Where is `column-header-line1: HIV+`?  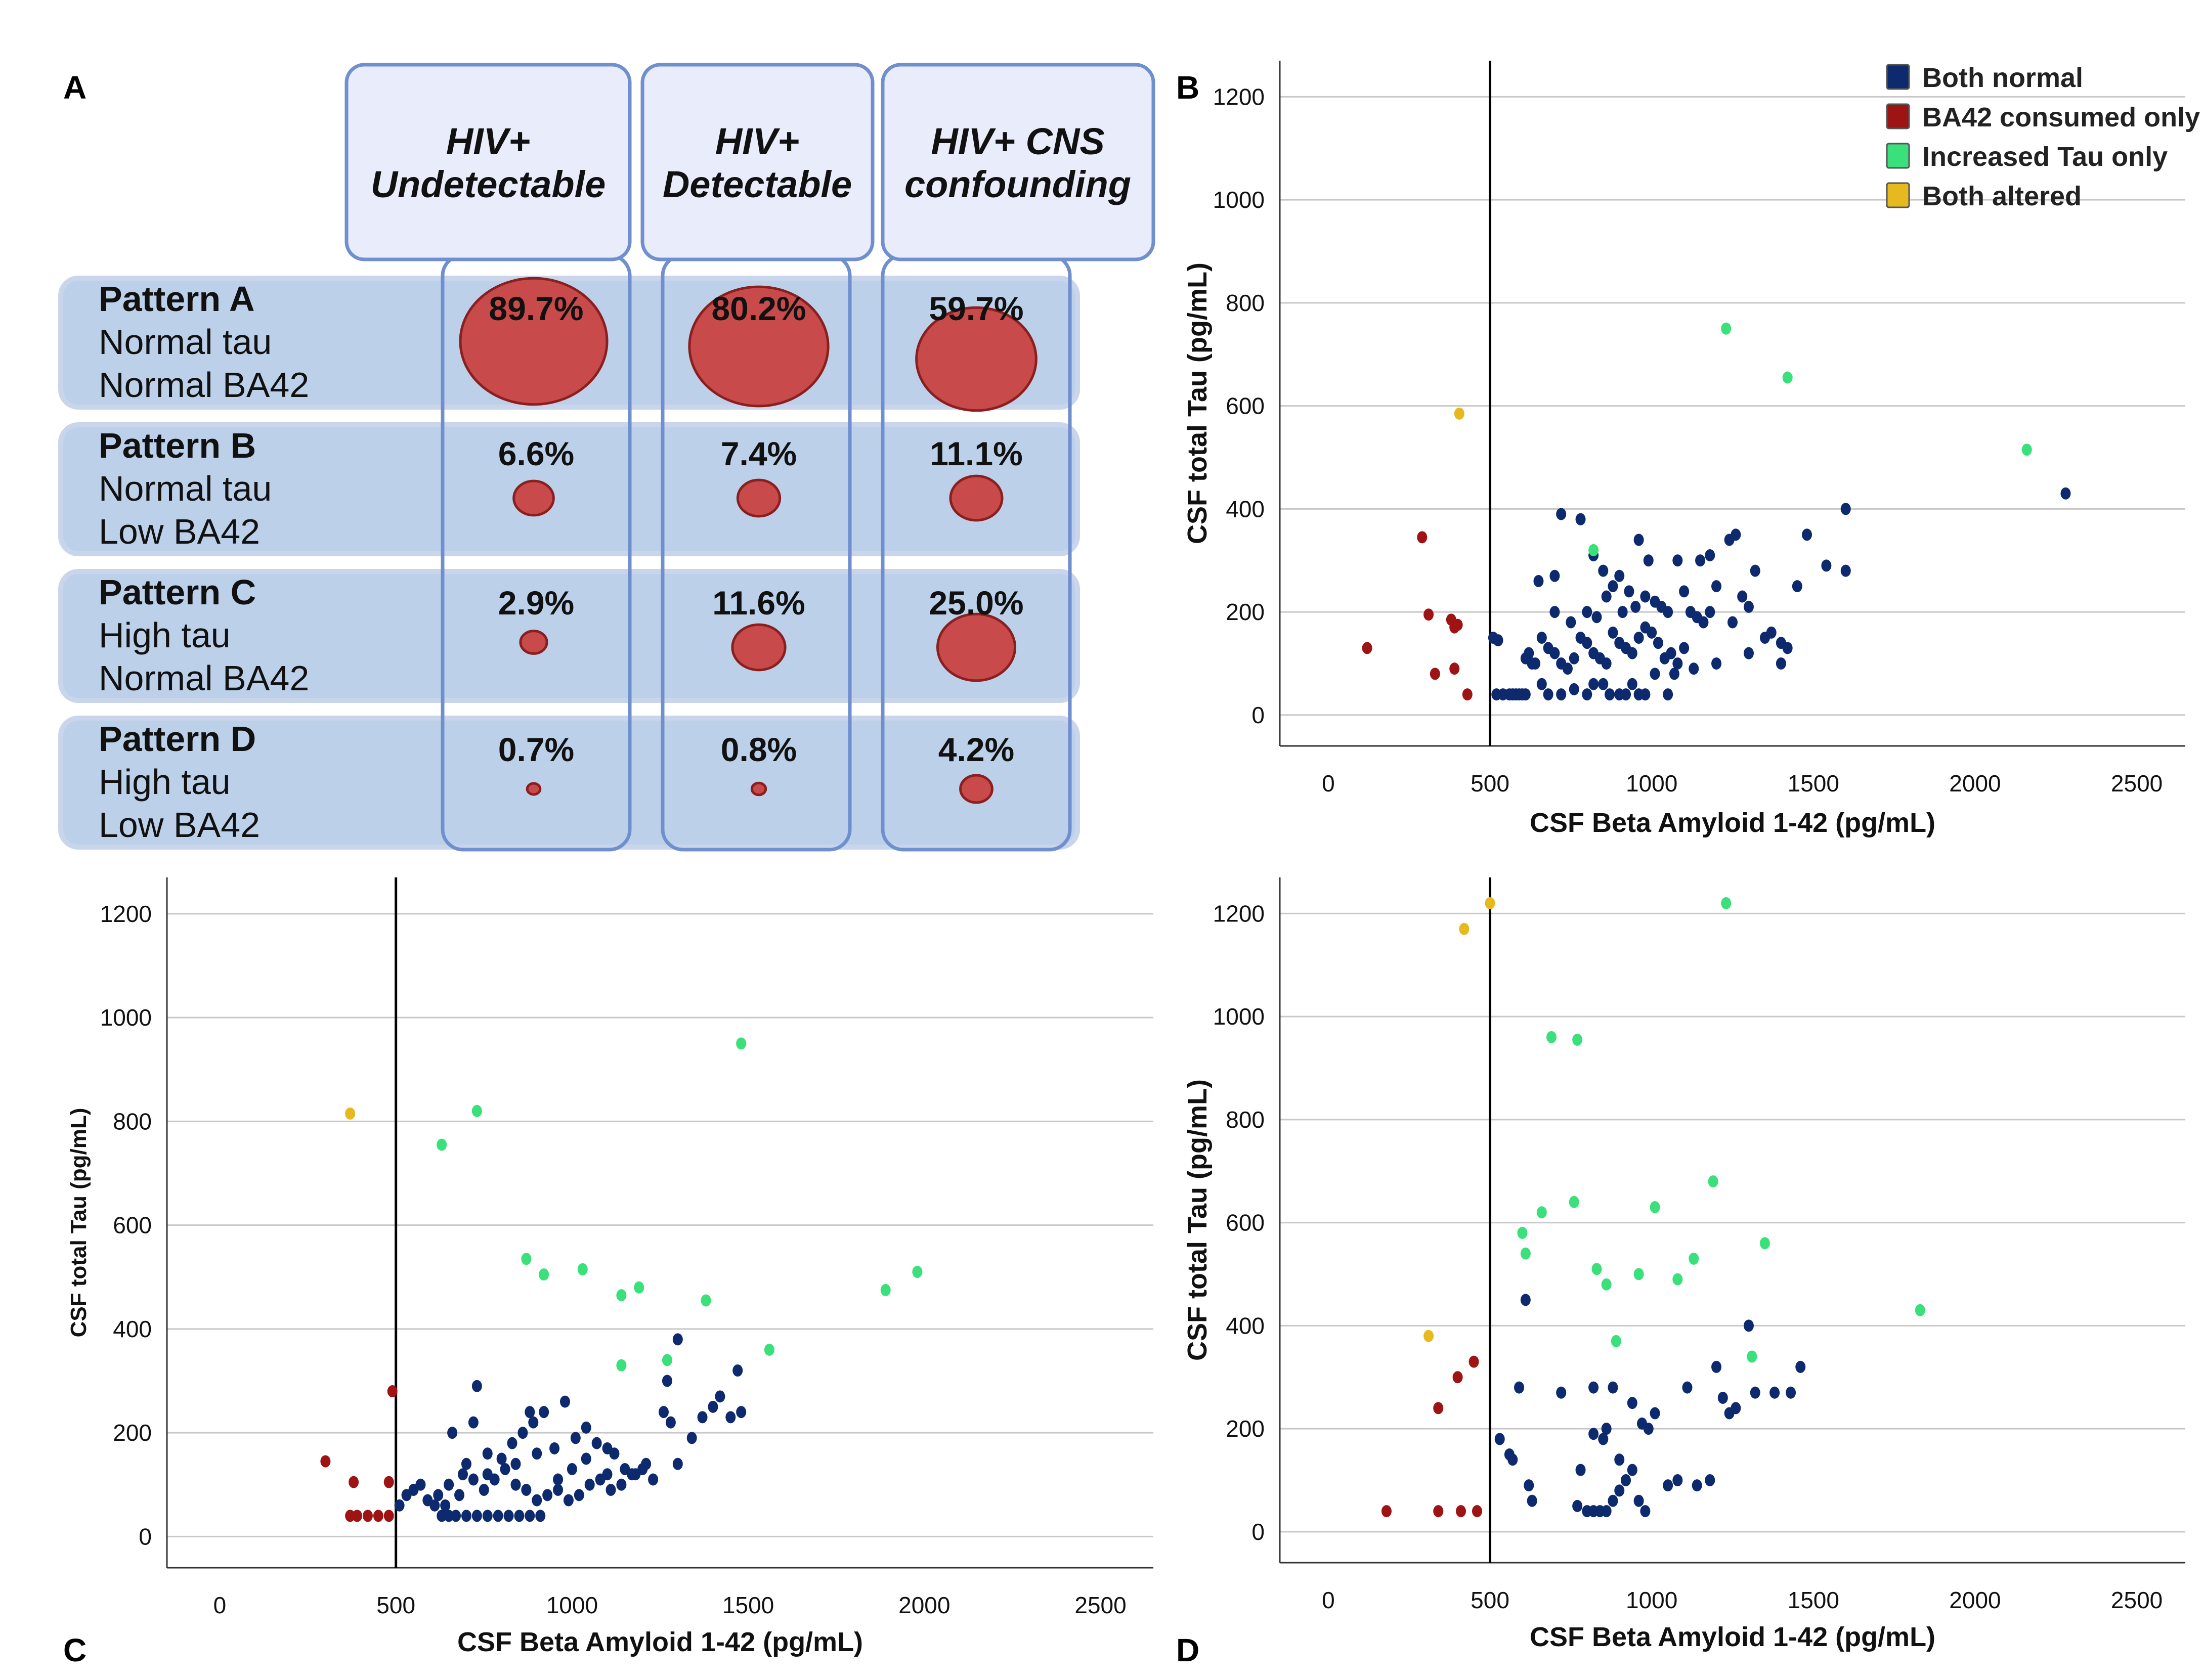
column-header-line1: HIV+ is located at coordinates (488, 141).